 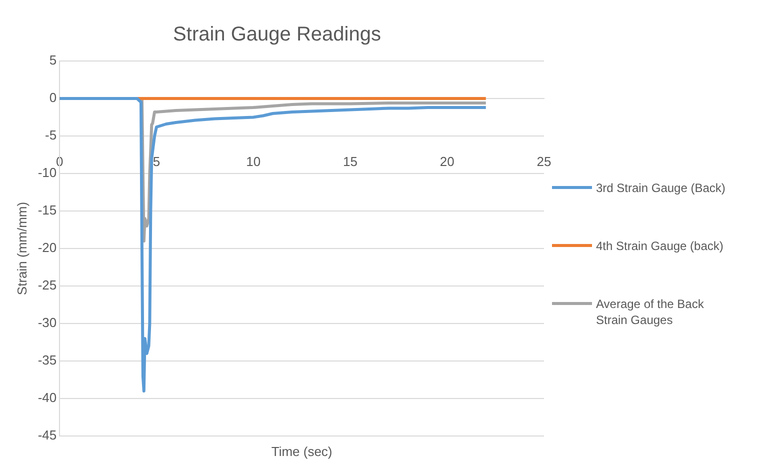 I want to click on legend-label: Average of the Back Strain Gauges, so click(x=650, y=312).